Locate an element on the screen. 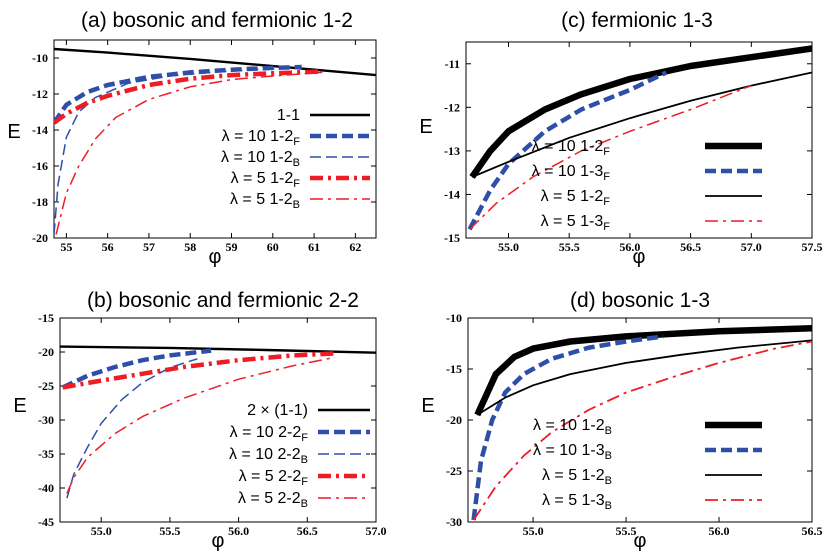  legend-label: λ = 5 1-3B is located at coordinates (577, 502).